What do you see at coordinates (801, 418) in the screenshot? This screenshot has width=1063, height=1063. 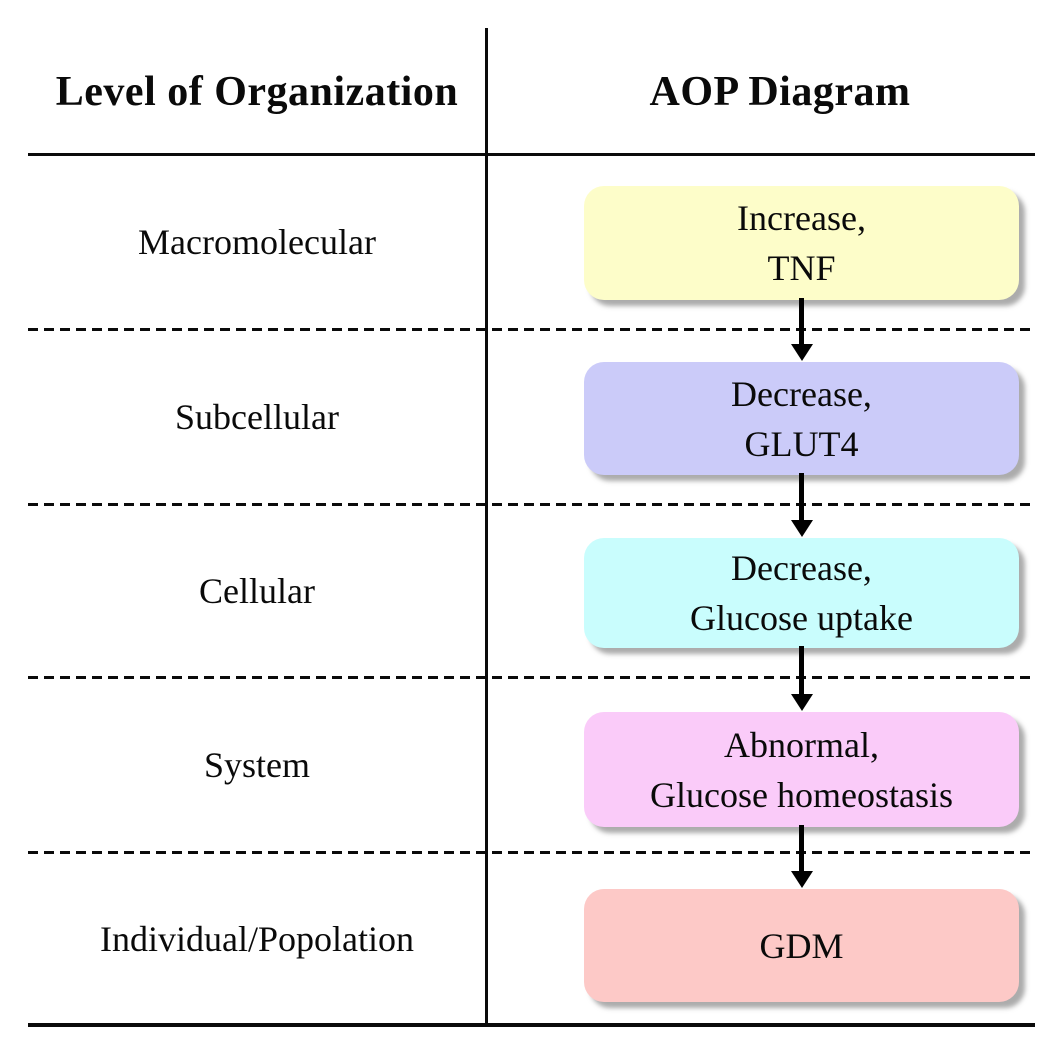 I see `node-decrease-glut4: Decrease, GLUT4` at bounding box center [801, 418].